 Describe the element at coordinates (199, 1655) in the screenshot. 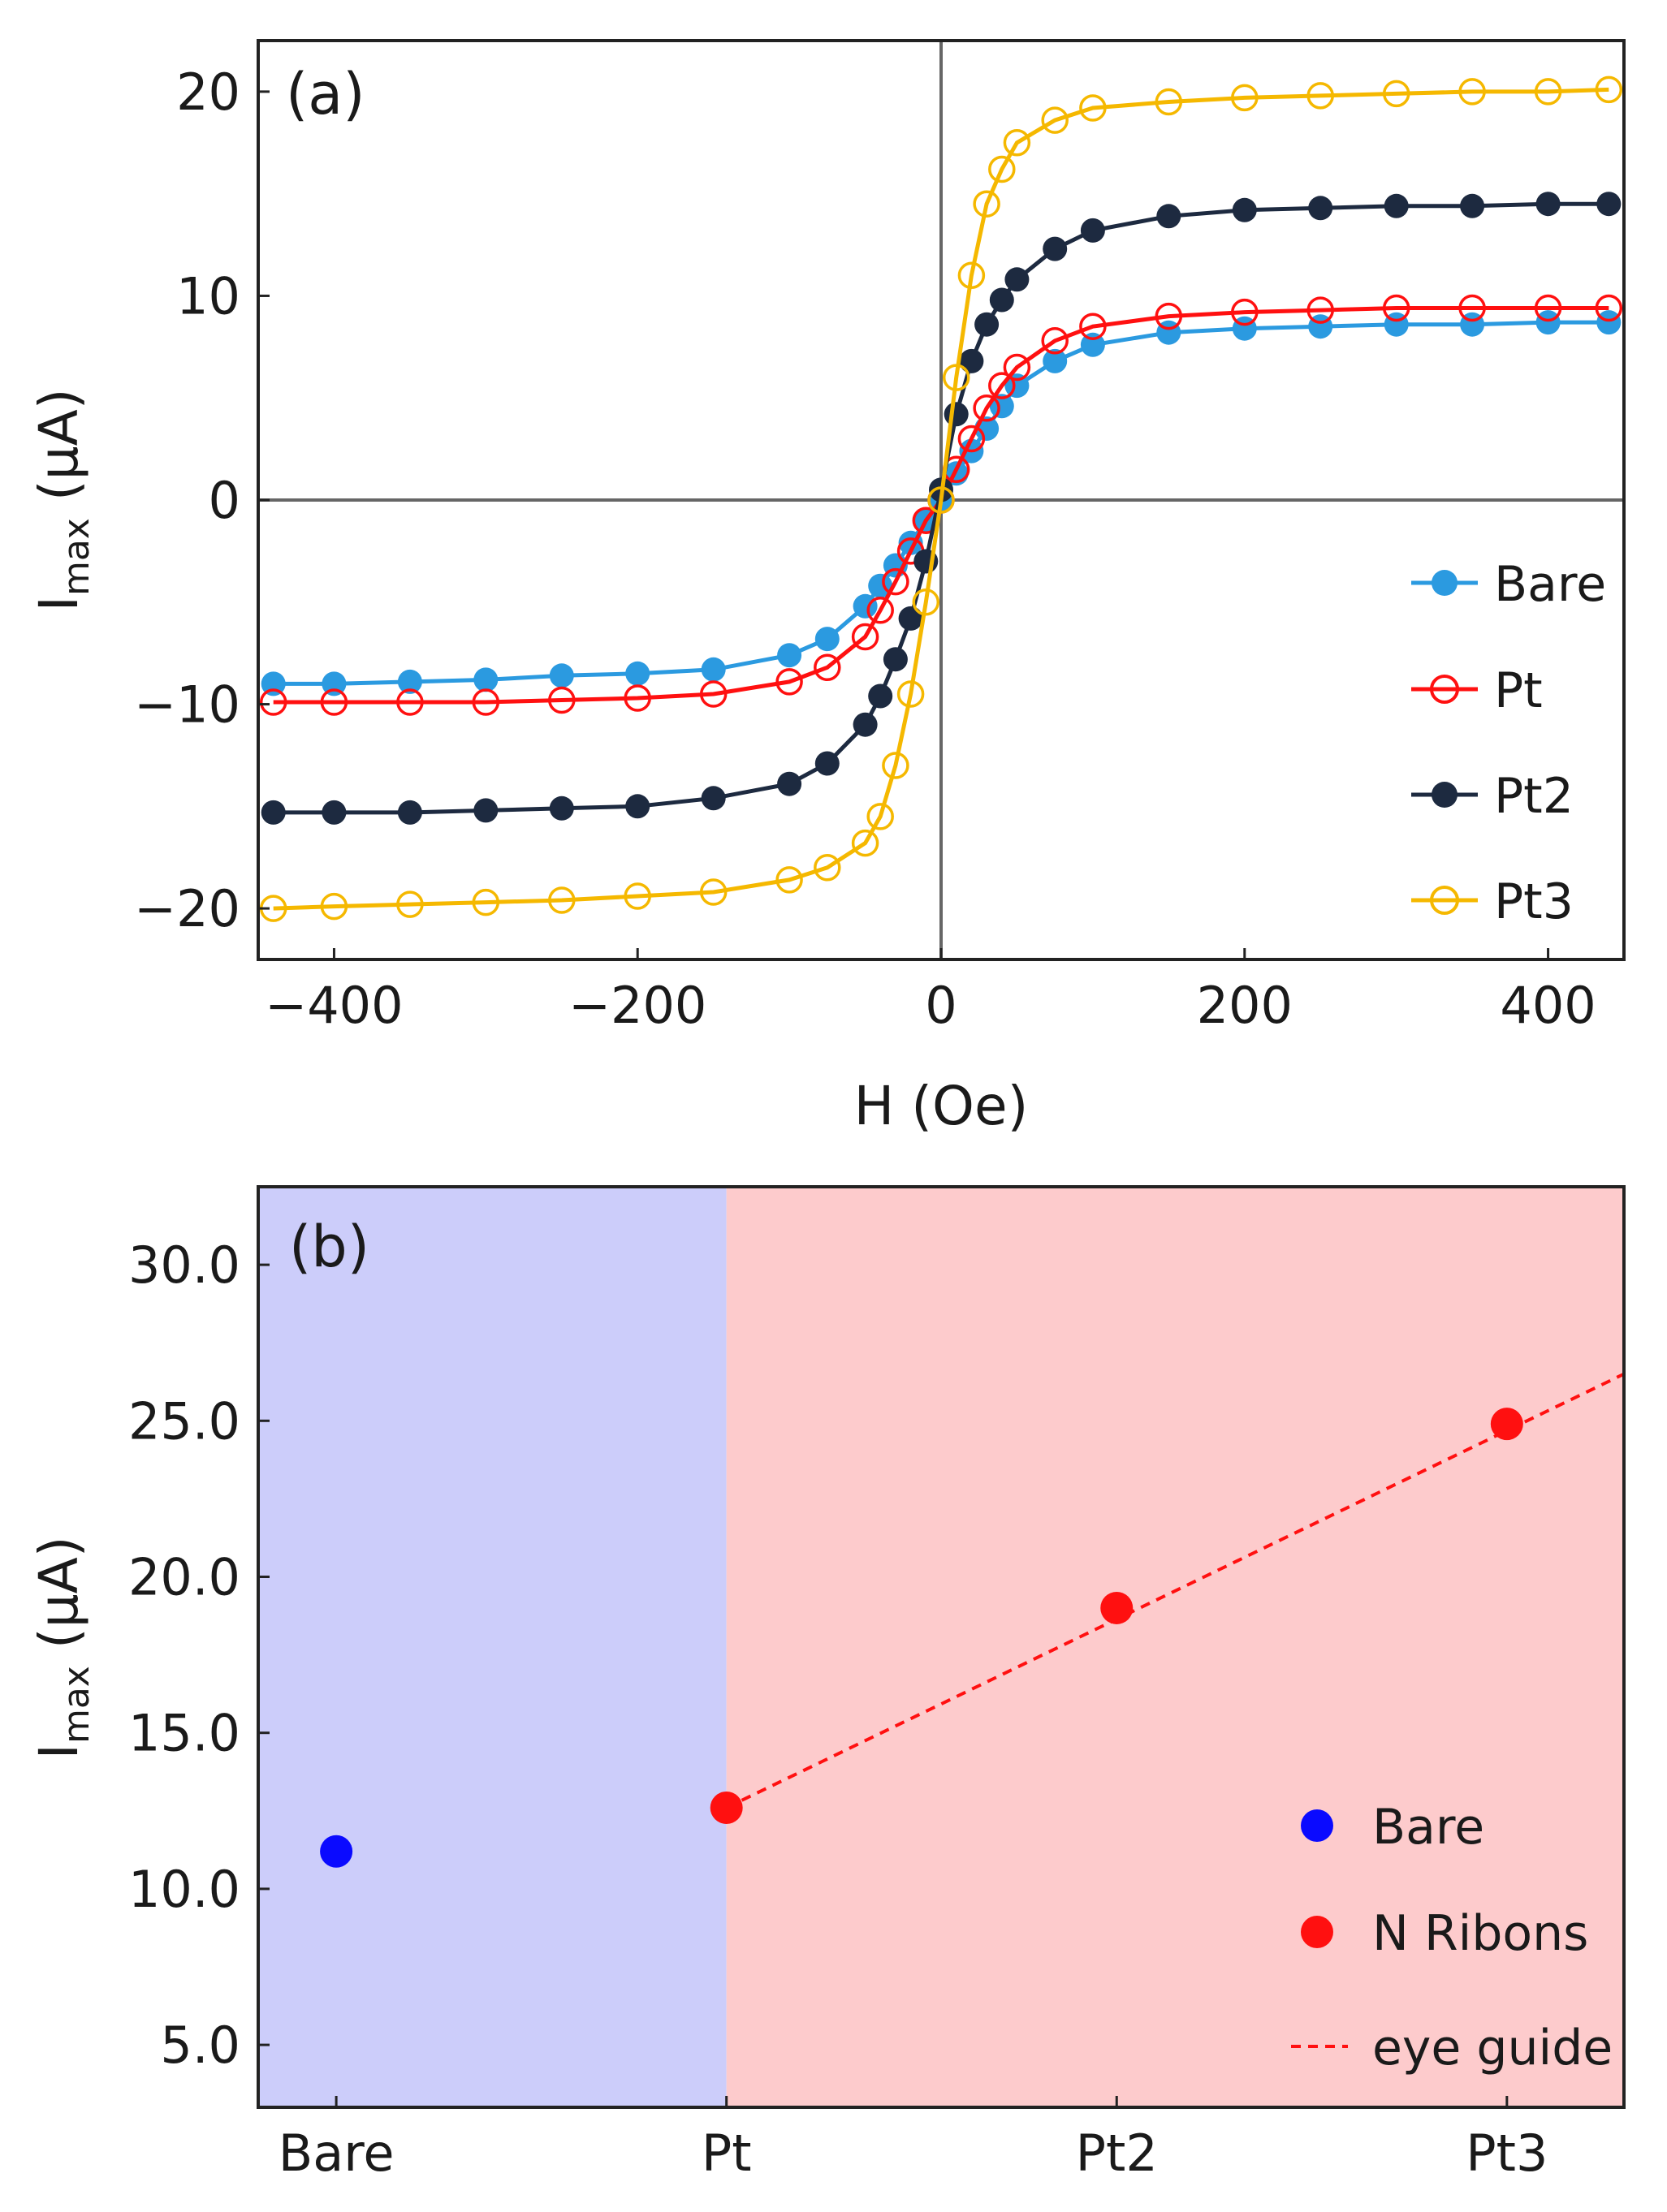

I see `panel-b-y-ticks: 5.0 10.0 15.0 20.0 25.0 30.0` at that location.